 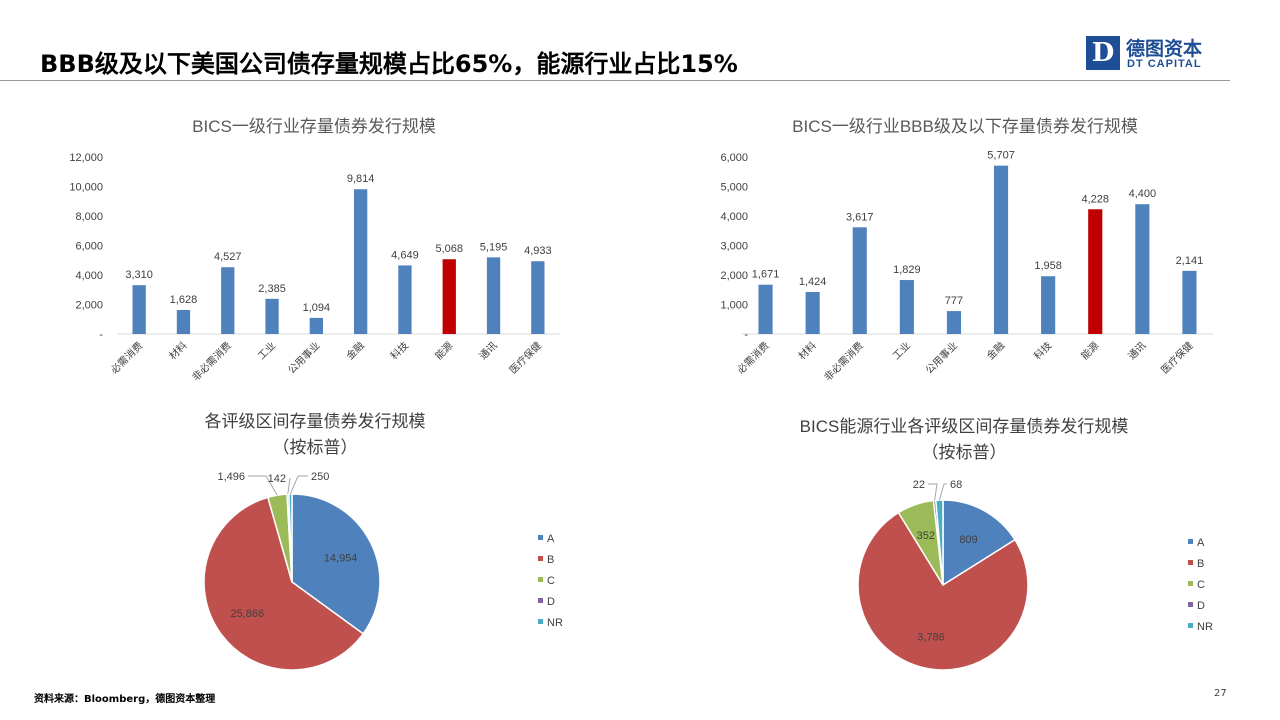 What do you see at coordinates (1095, 199) in the screenshot?
I see `data-label: 4,228` at bounding box center [1095, 199].